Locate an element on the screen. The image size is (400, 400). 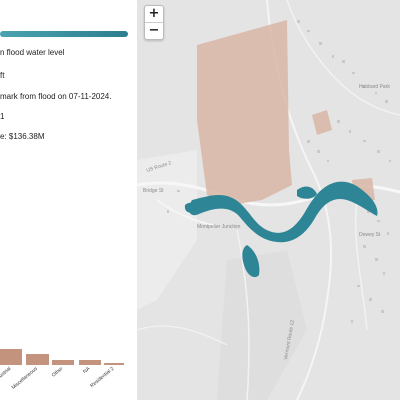
map-label-bridge: Bridge St is located at coordinates (153, 191).